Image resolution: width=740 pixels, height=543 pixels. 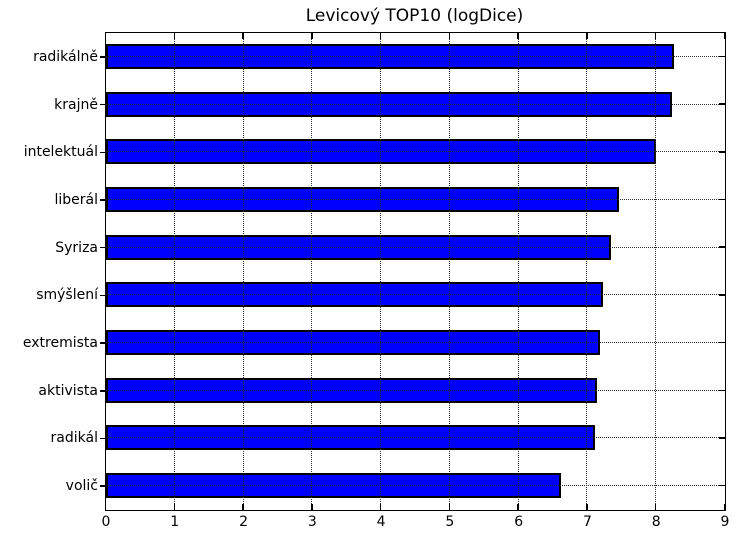 What do you see at coordinates (60, 343) in the screenshot?
I see `y-tick-label: extremista` at bounding box center [60, 343].